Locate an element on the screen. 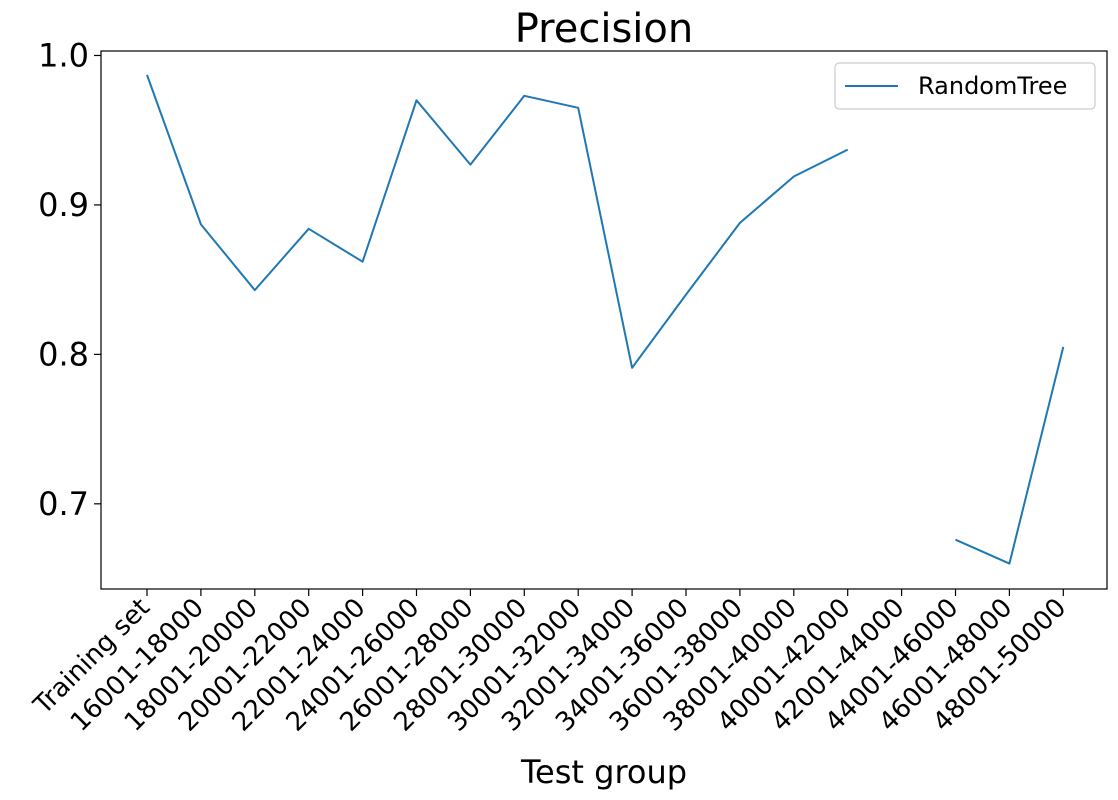  x-axis-label: Test group is located at coordinates (603, 772).